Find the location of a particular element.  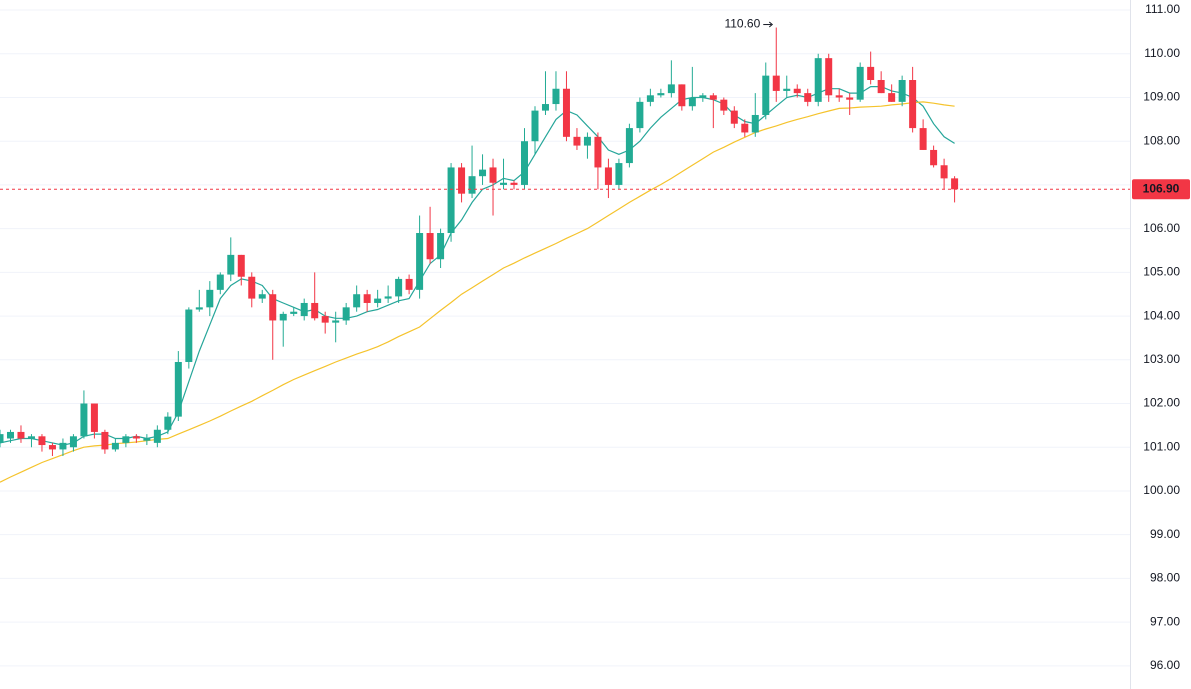

y-tick-label: 98.00 is located at coordinates (1165, 578).